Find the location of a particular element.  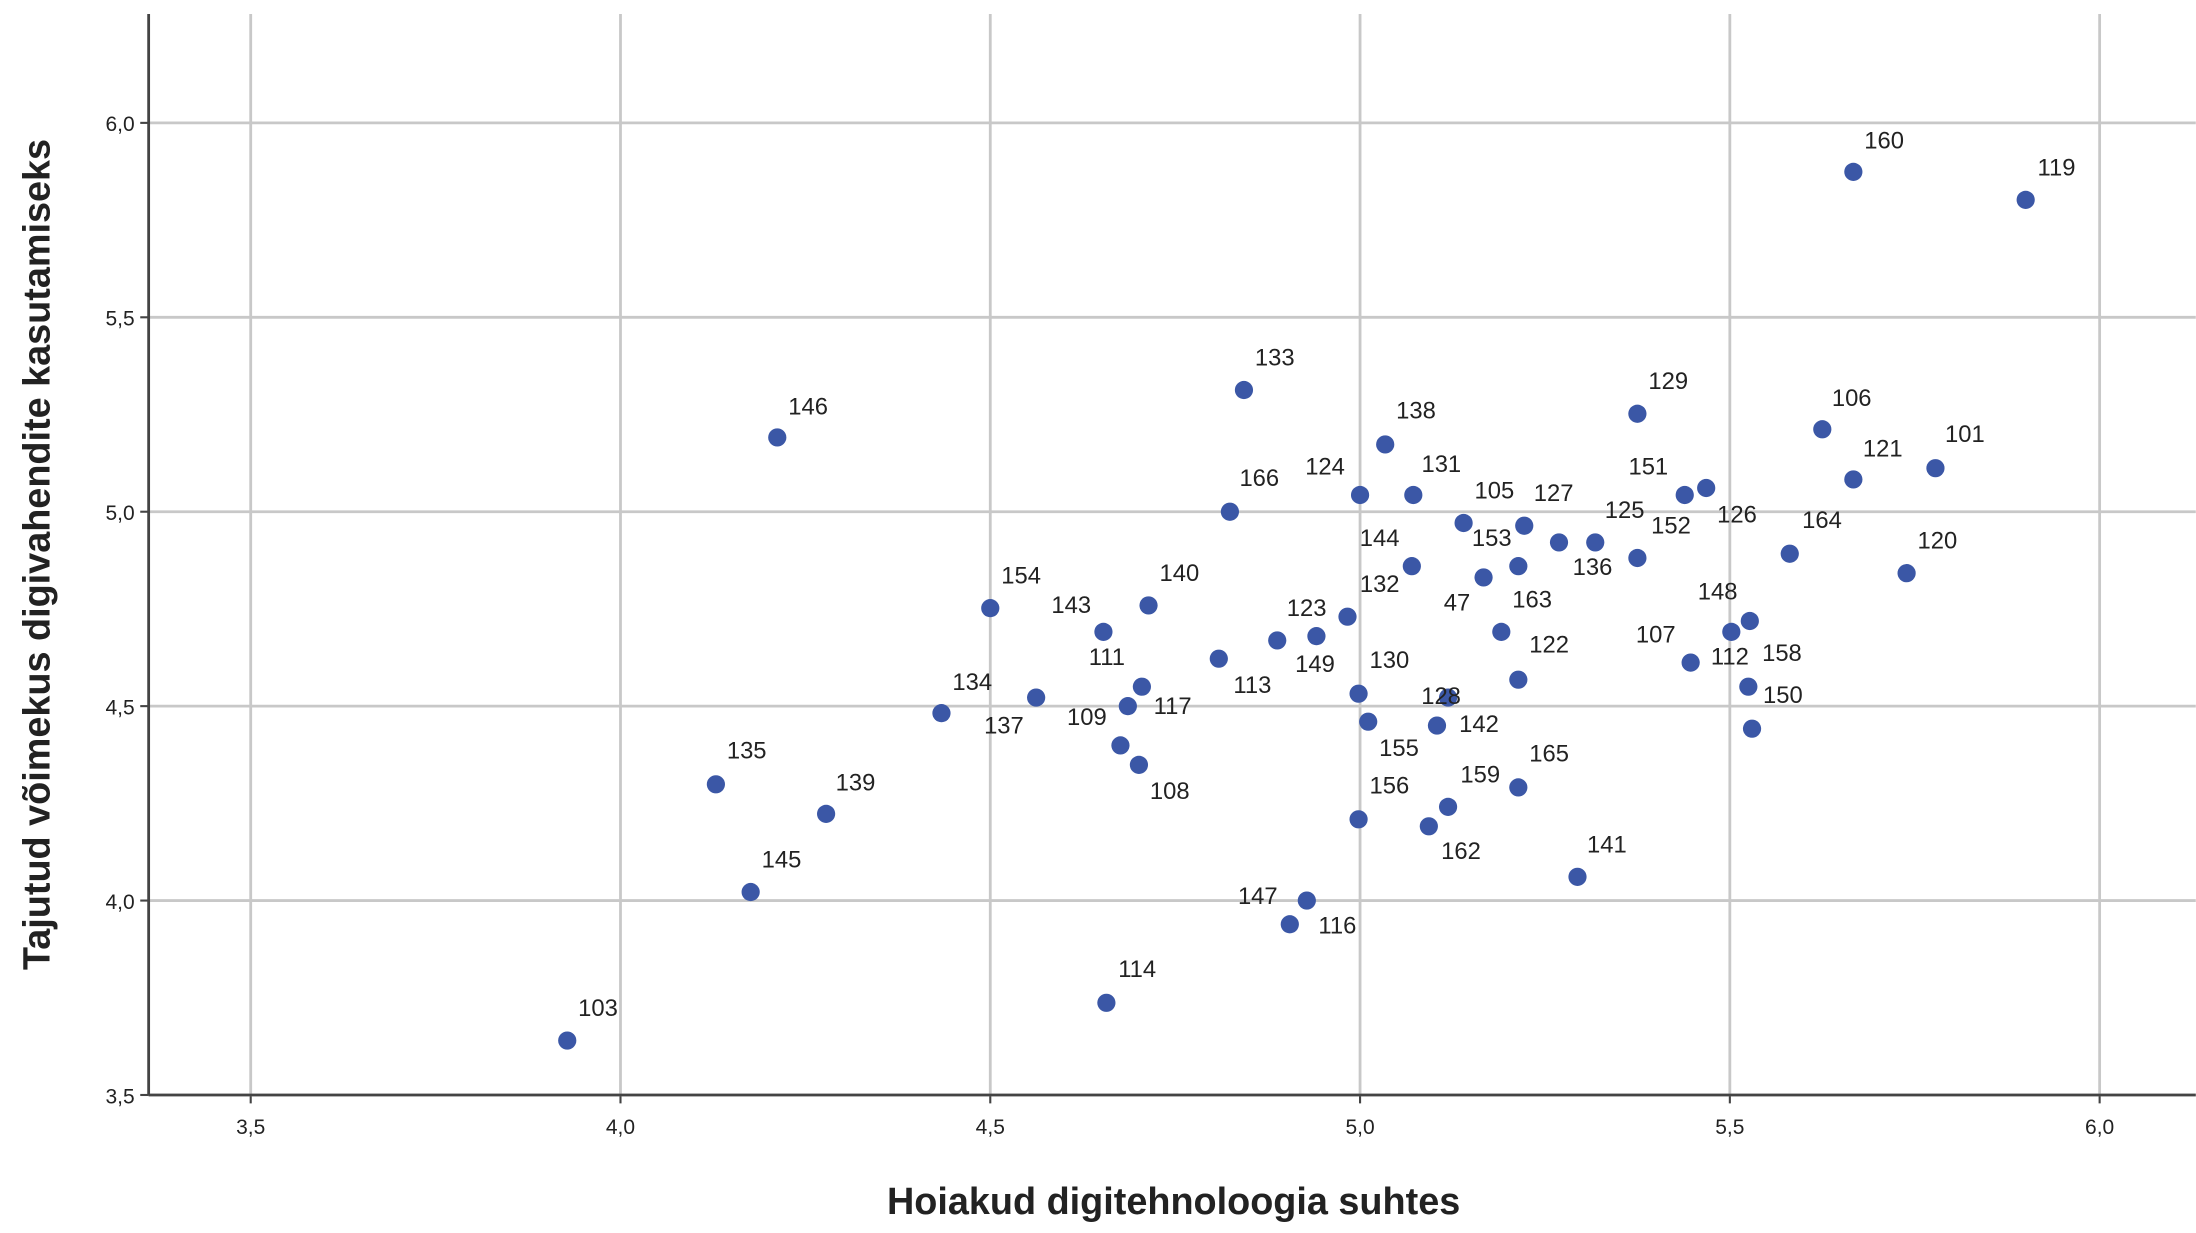

point-label: 159 is located at coordinates (1480, 774).